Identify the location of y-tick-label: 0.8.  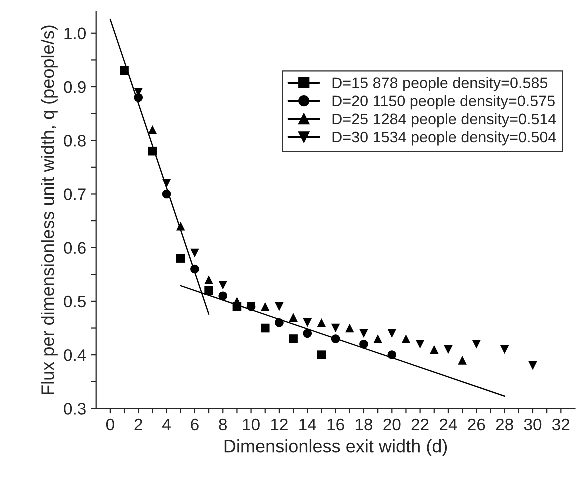
(75, 141).